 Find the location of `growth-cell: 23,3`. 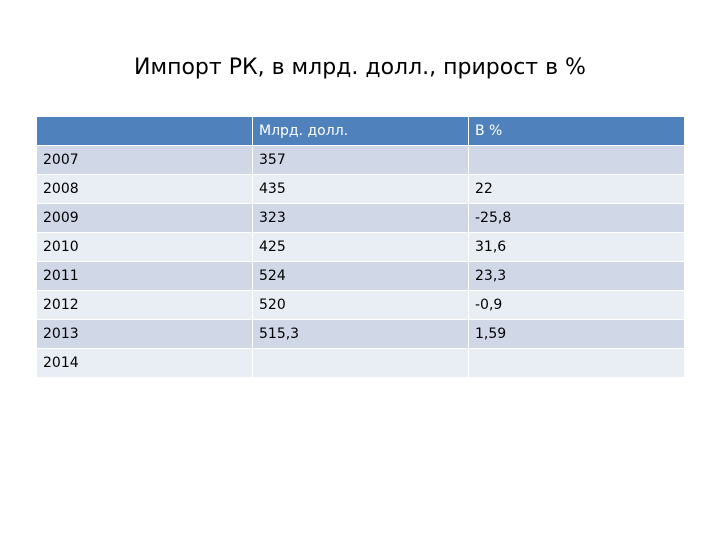

growth-cell: 23,3 is located at coordinates (576, 276).